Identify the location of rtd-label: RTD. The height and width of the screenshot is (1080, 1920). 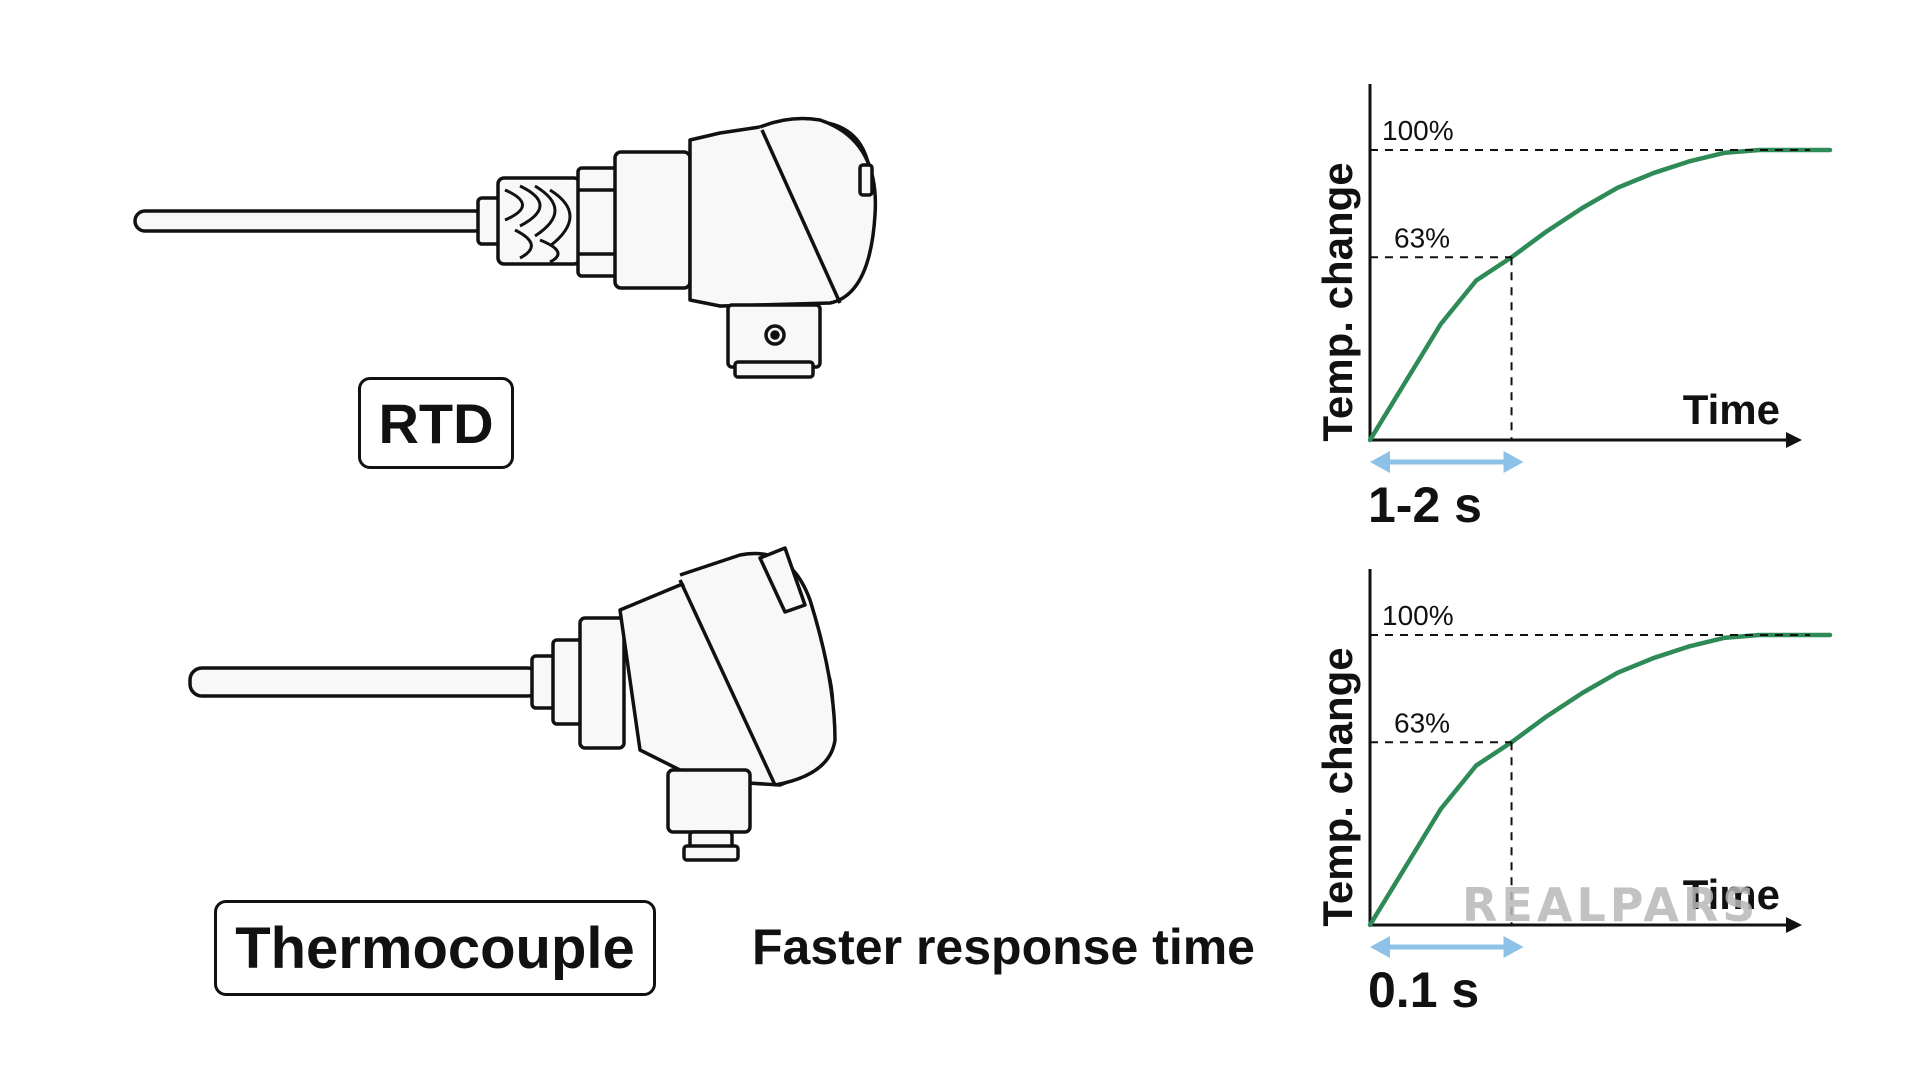
(436, 423).